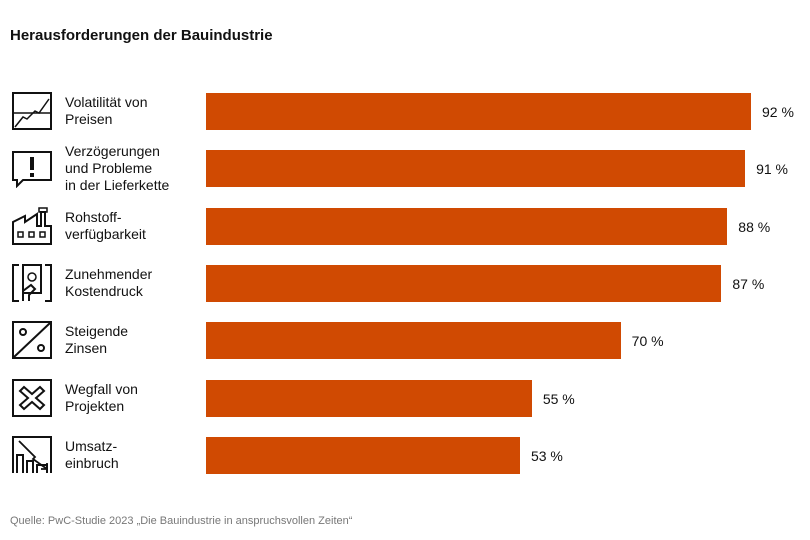 This screenshot has height=540, width=810. I want to click on money-hand-icon, so click(32, 283).